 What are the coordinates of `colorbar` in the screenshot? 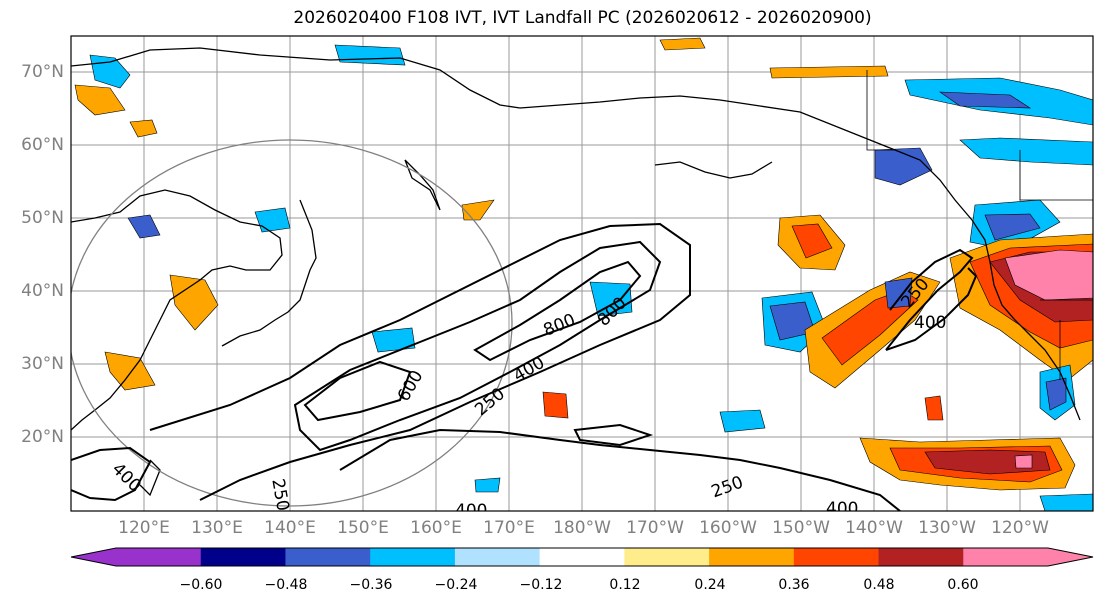 It's located at (582, 557).